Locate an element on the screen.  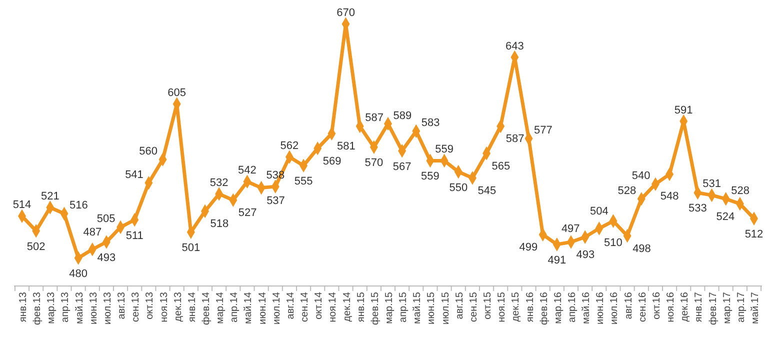
data-label: 548 is located at coordinates (669, 196).